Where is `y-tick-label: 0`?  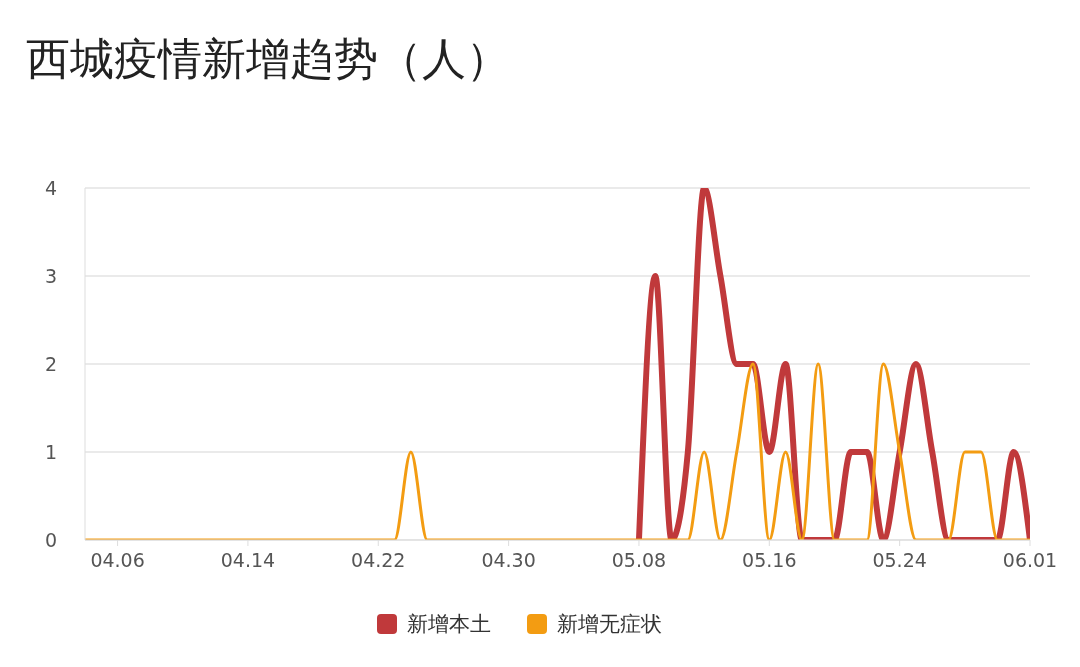 y-tick-label: 0 is located at coordinates (50, 539).